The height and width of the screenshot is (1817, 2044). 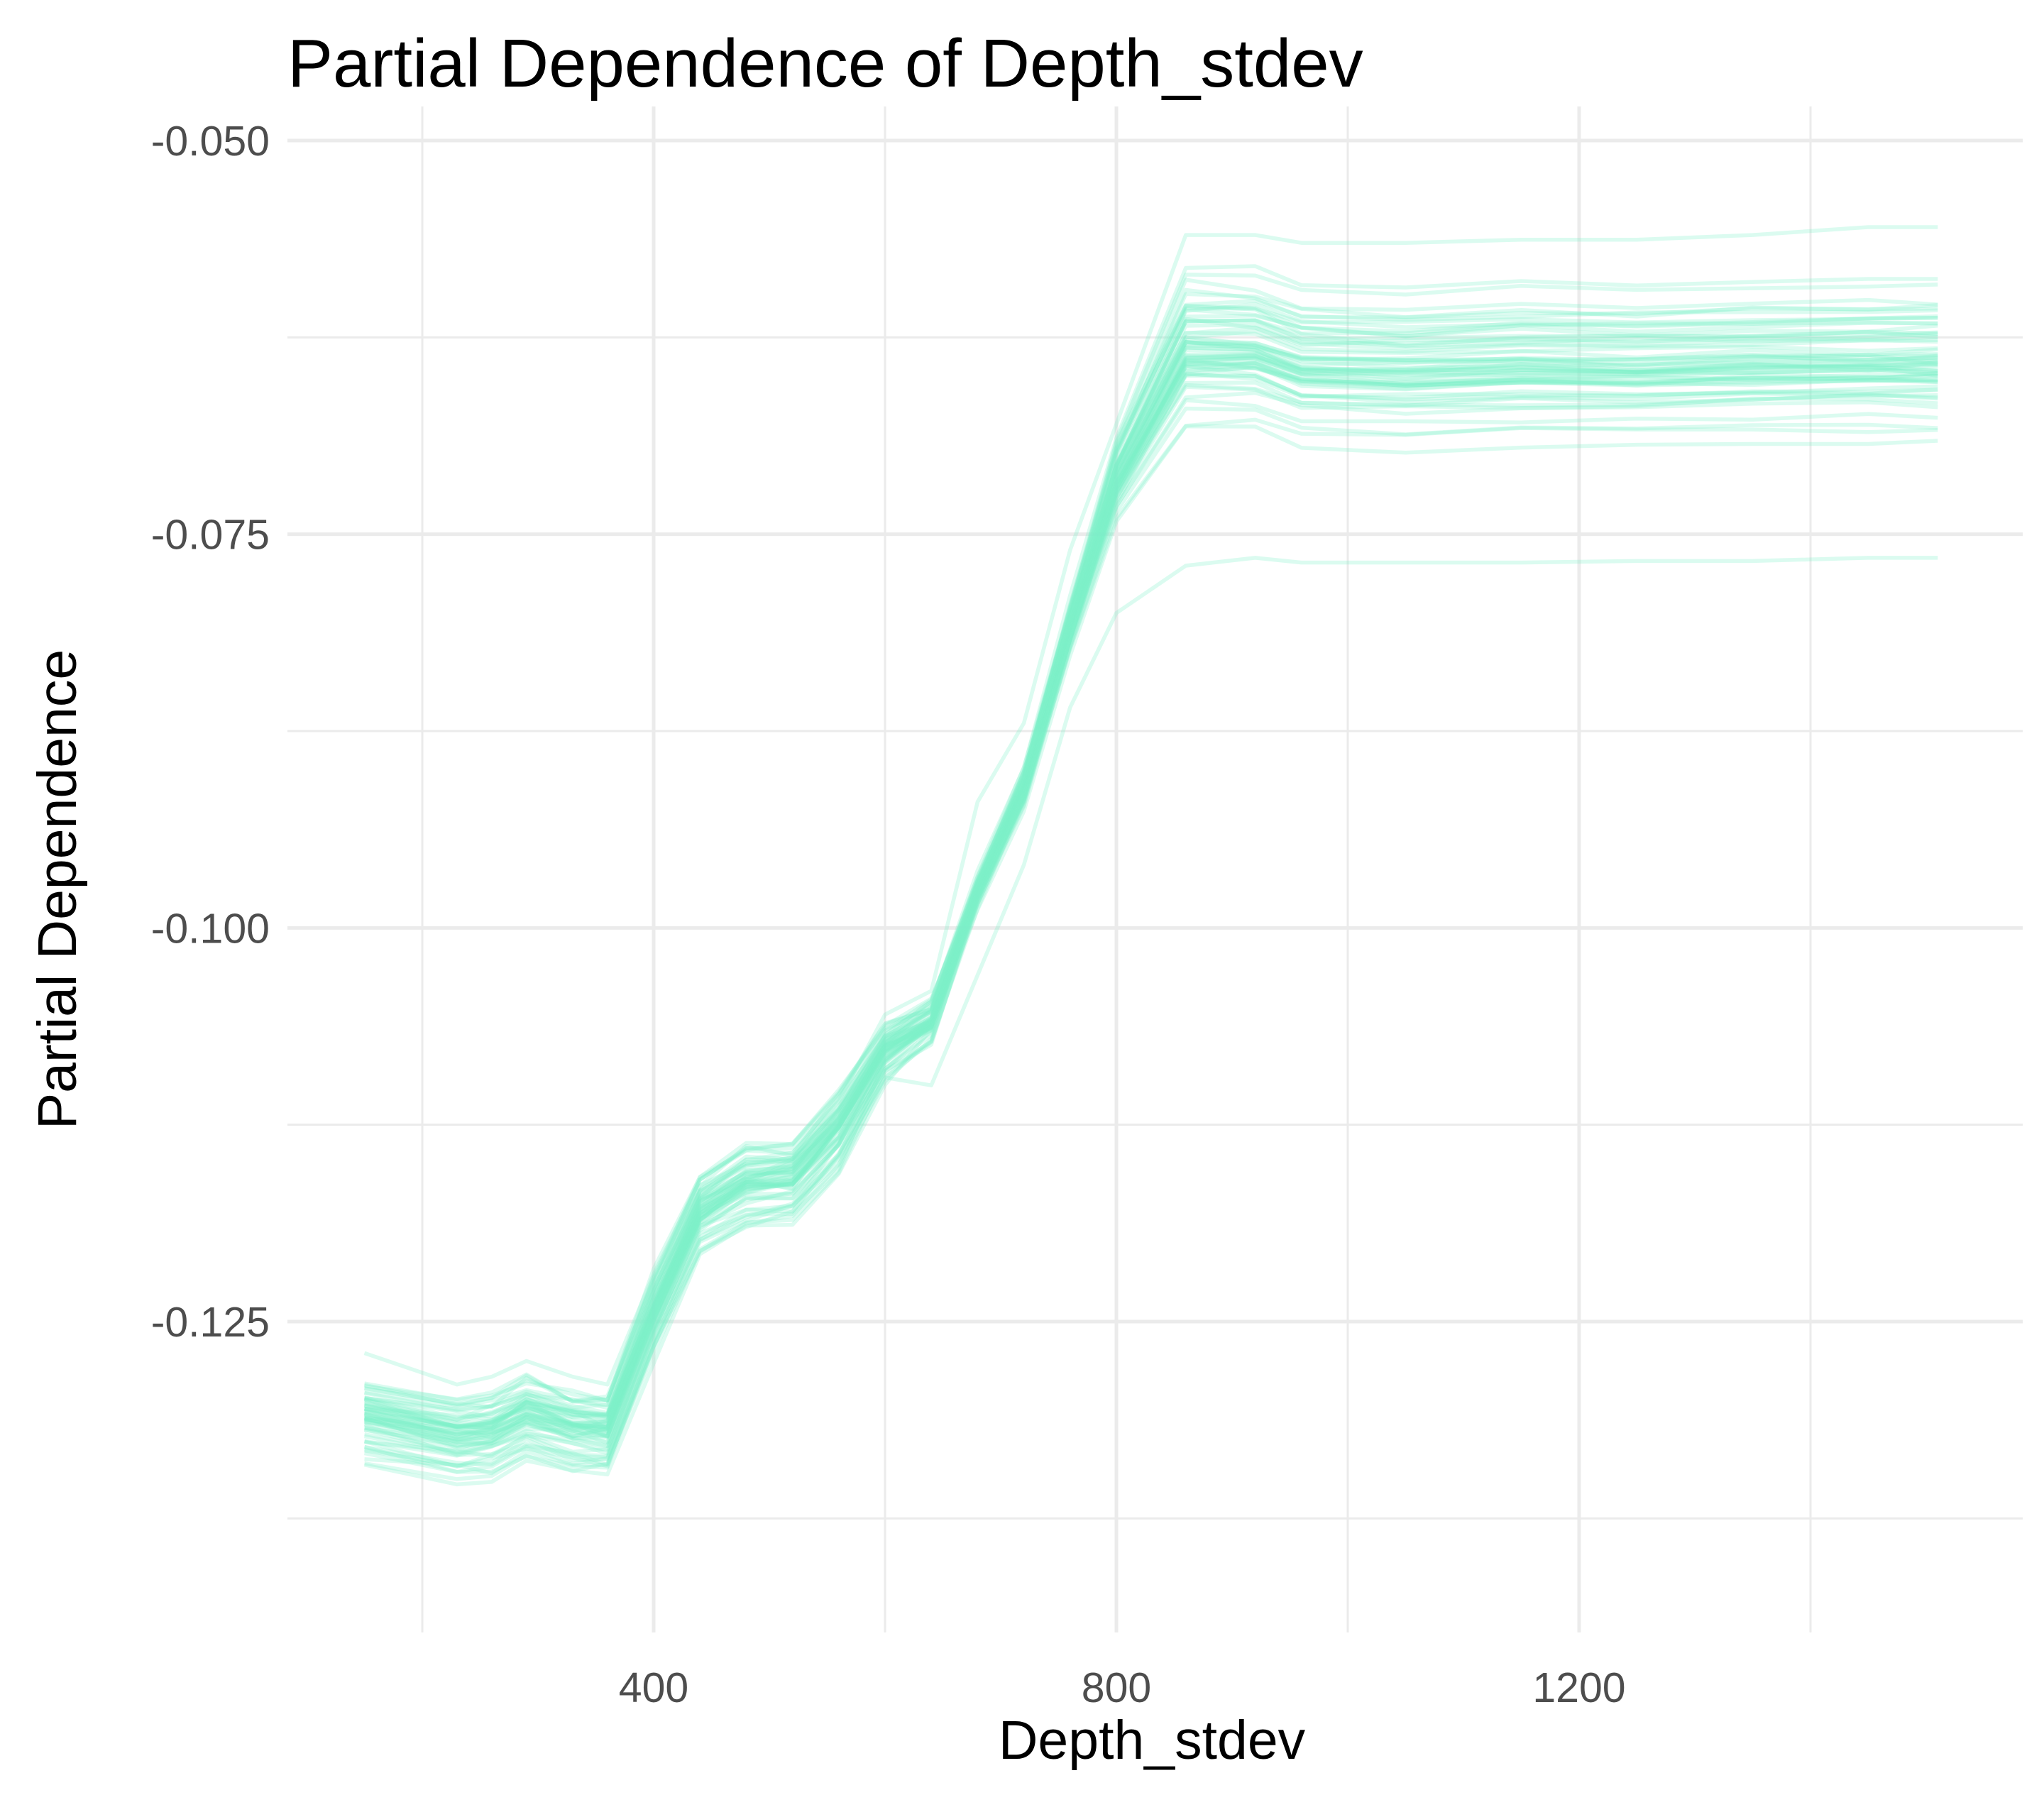 I want to click on y-tick-label: -0.125, so click(x=210, y=1322).